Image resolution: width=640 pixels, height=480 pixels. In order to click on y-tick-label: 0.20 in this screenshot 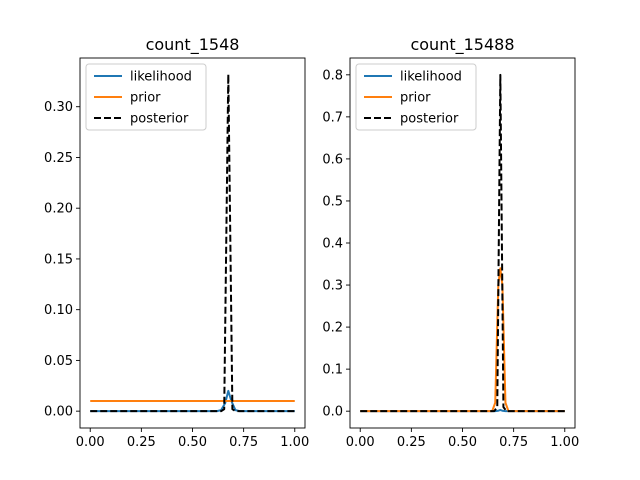, I will do `click(58, 209)`.